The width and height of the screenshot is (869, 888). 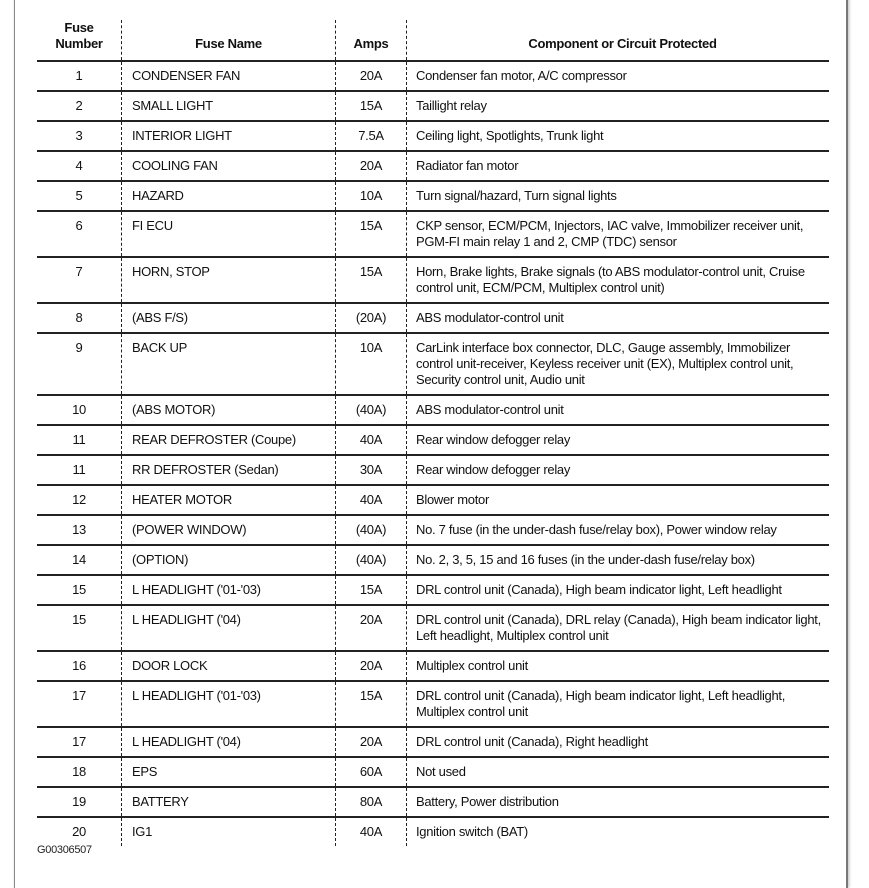 I want to click on fuse-name-cell: (OPTION), so click(x=228, y=559).